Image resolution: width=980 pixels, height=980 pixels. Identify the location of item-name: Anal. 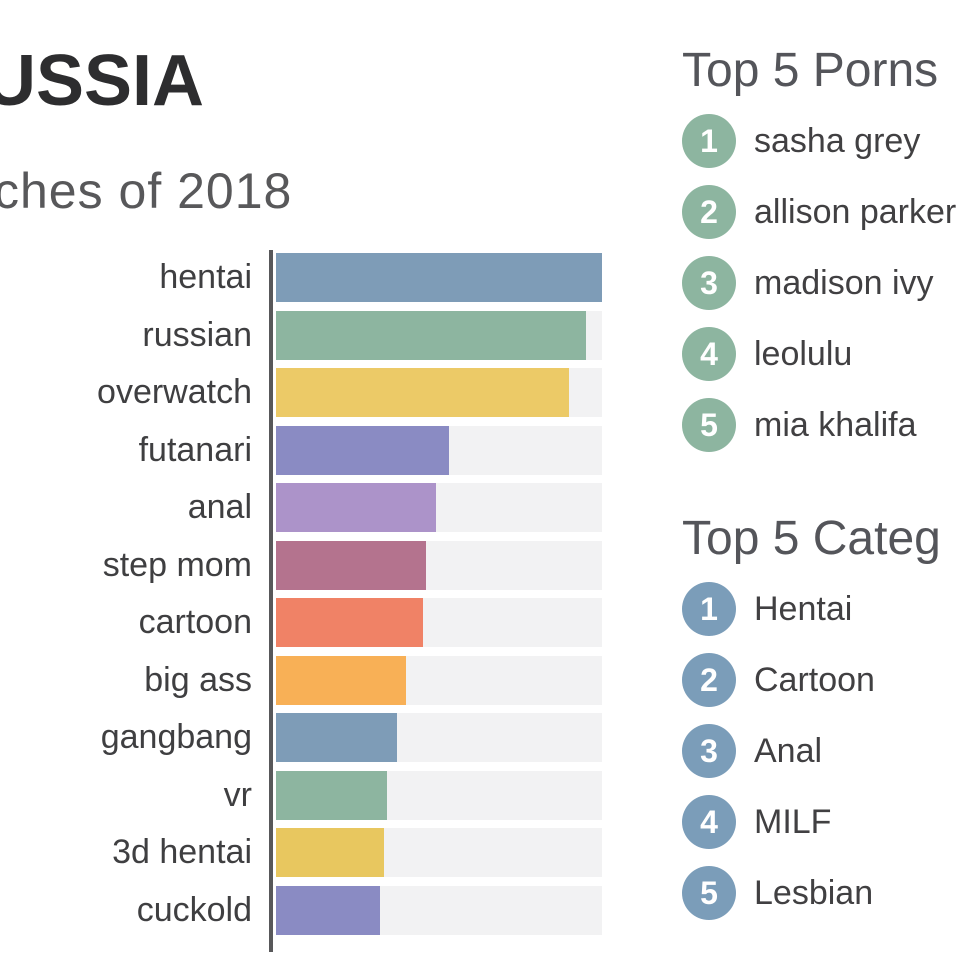
(788, 750).